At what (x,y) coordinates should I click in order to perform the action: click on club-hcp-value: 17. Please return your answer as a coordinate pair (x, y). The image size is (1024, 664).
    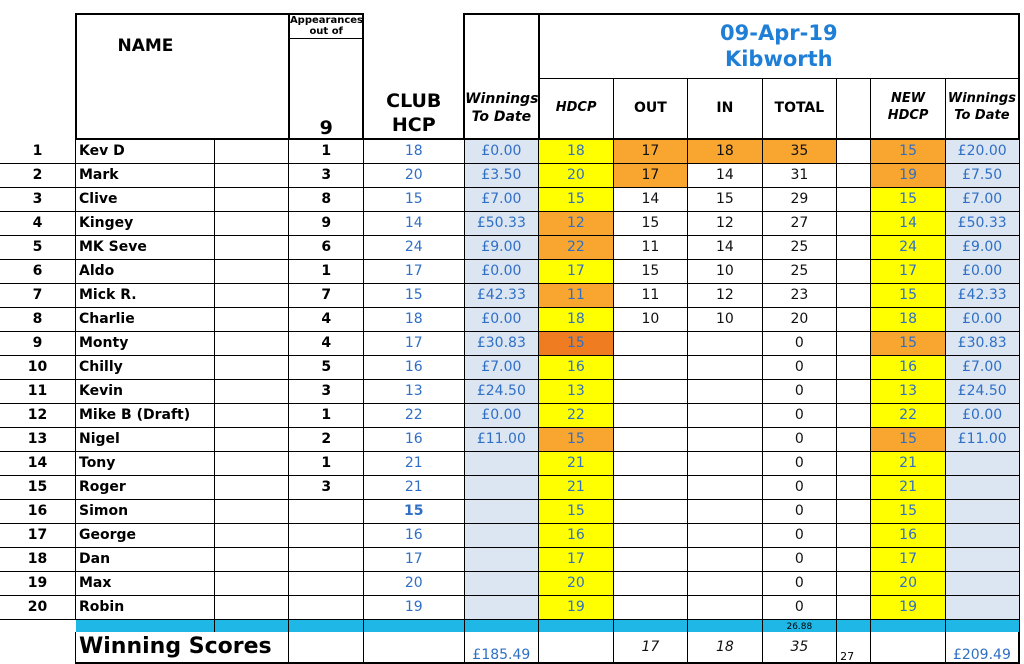
    Looking at the image, I should click on (414, 271).